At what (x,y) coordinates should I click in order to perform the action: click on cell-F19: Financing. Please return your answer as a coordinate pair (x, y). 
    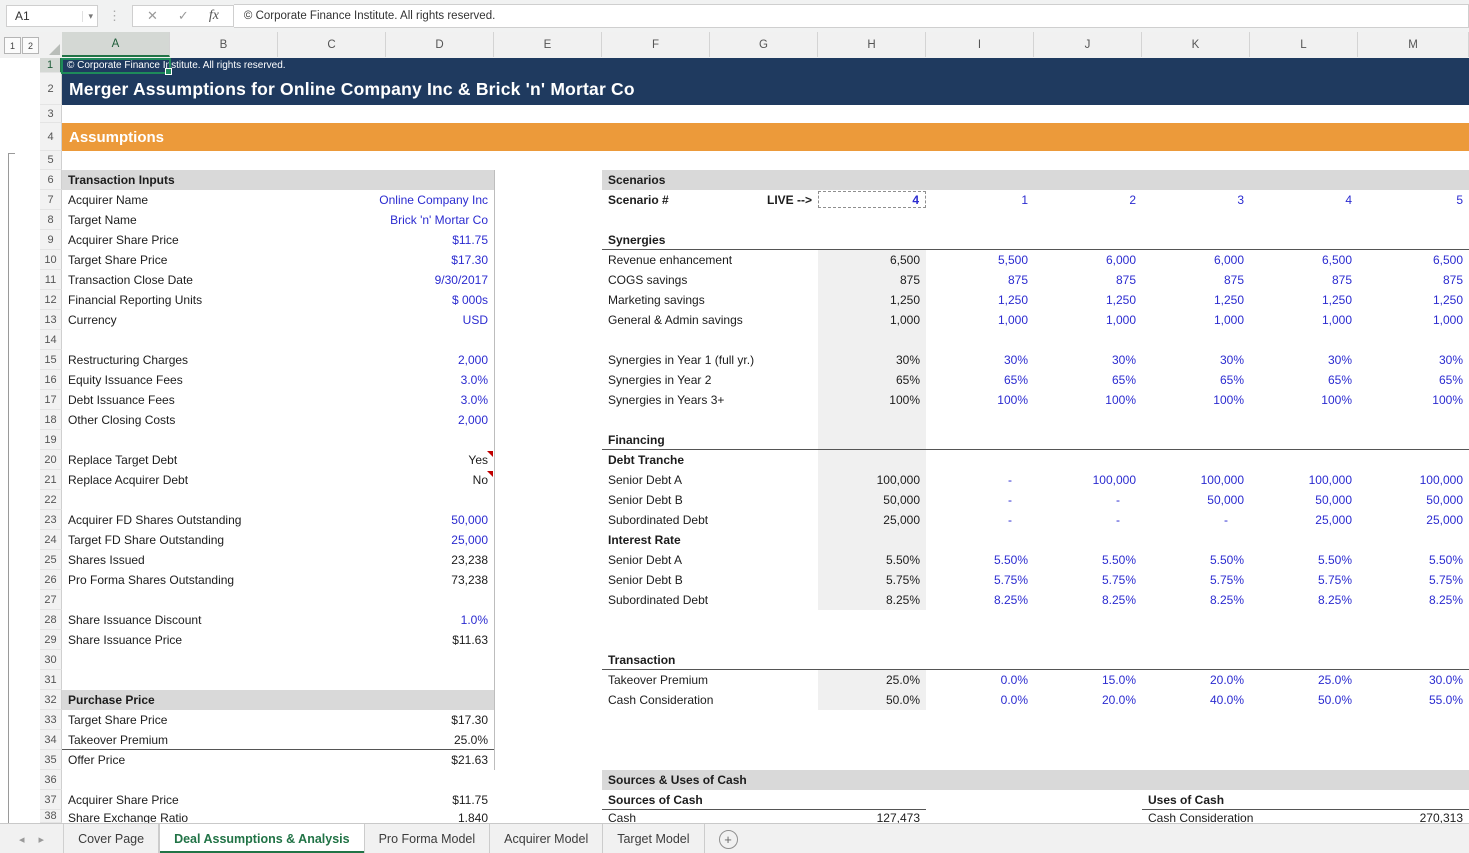
    Looking at the image, I should click on (1035, 440).